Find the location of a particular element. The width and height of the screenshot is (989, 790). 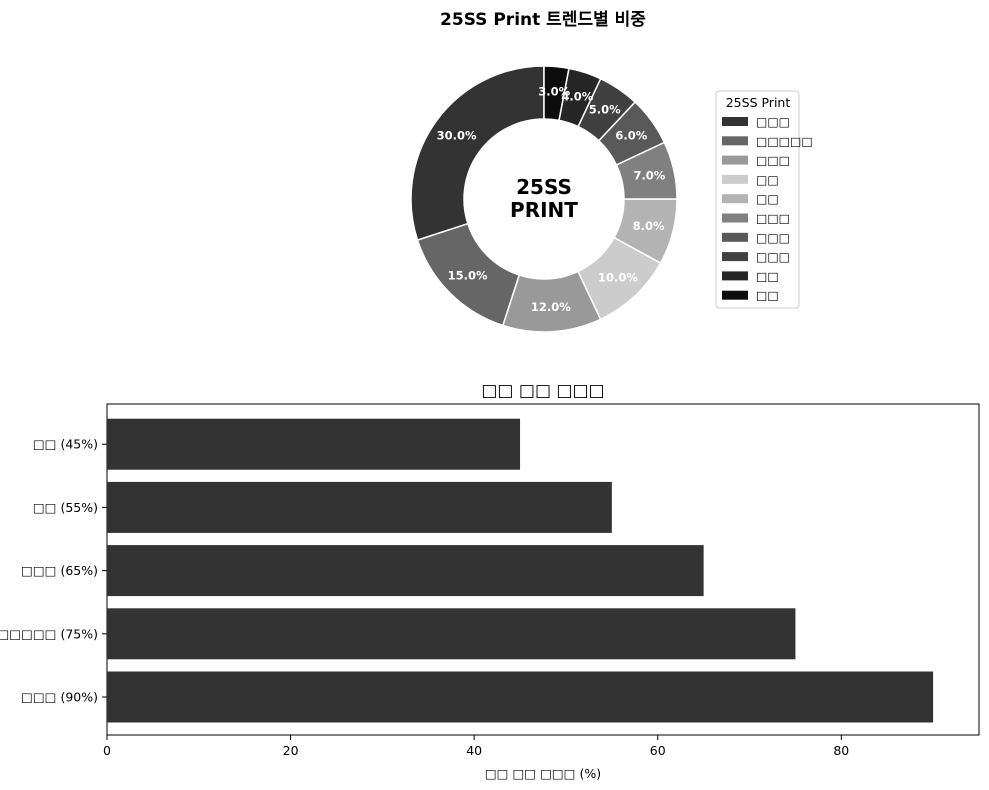

pie-slice-label-9: 3.0% is located at coordinates (554, 91).